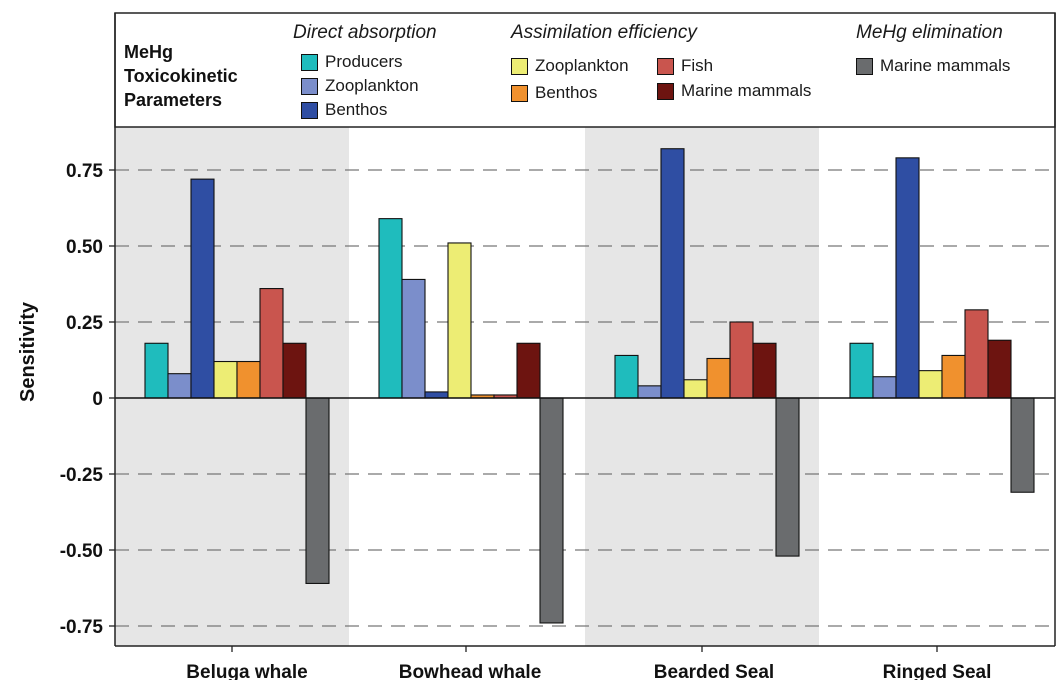 This screenshot has width=1059, height=680. Describe the element at coordinates (81, 551) in the screenshot. I see `y-tick-label: -0.50` at that location.